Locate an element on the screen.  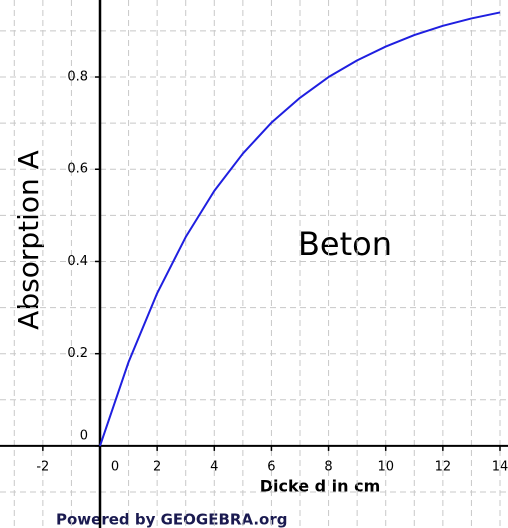
x-tick-label: 2 is located at coordinates (157, 466).